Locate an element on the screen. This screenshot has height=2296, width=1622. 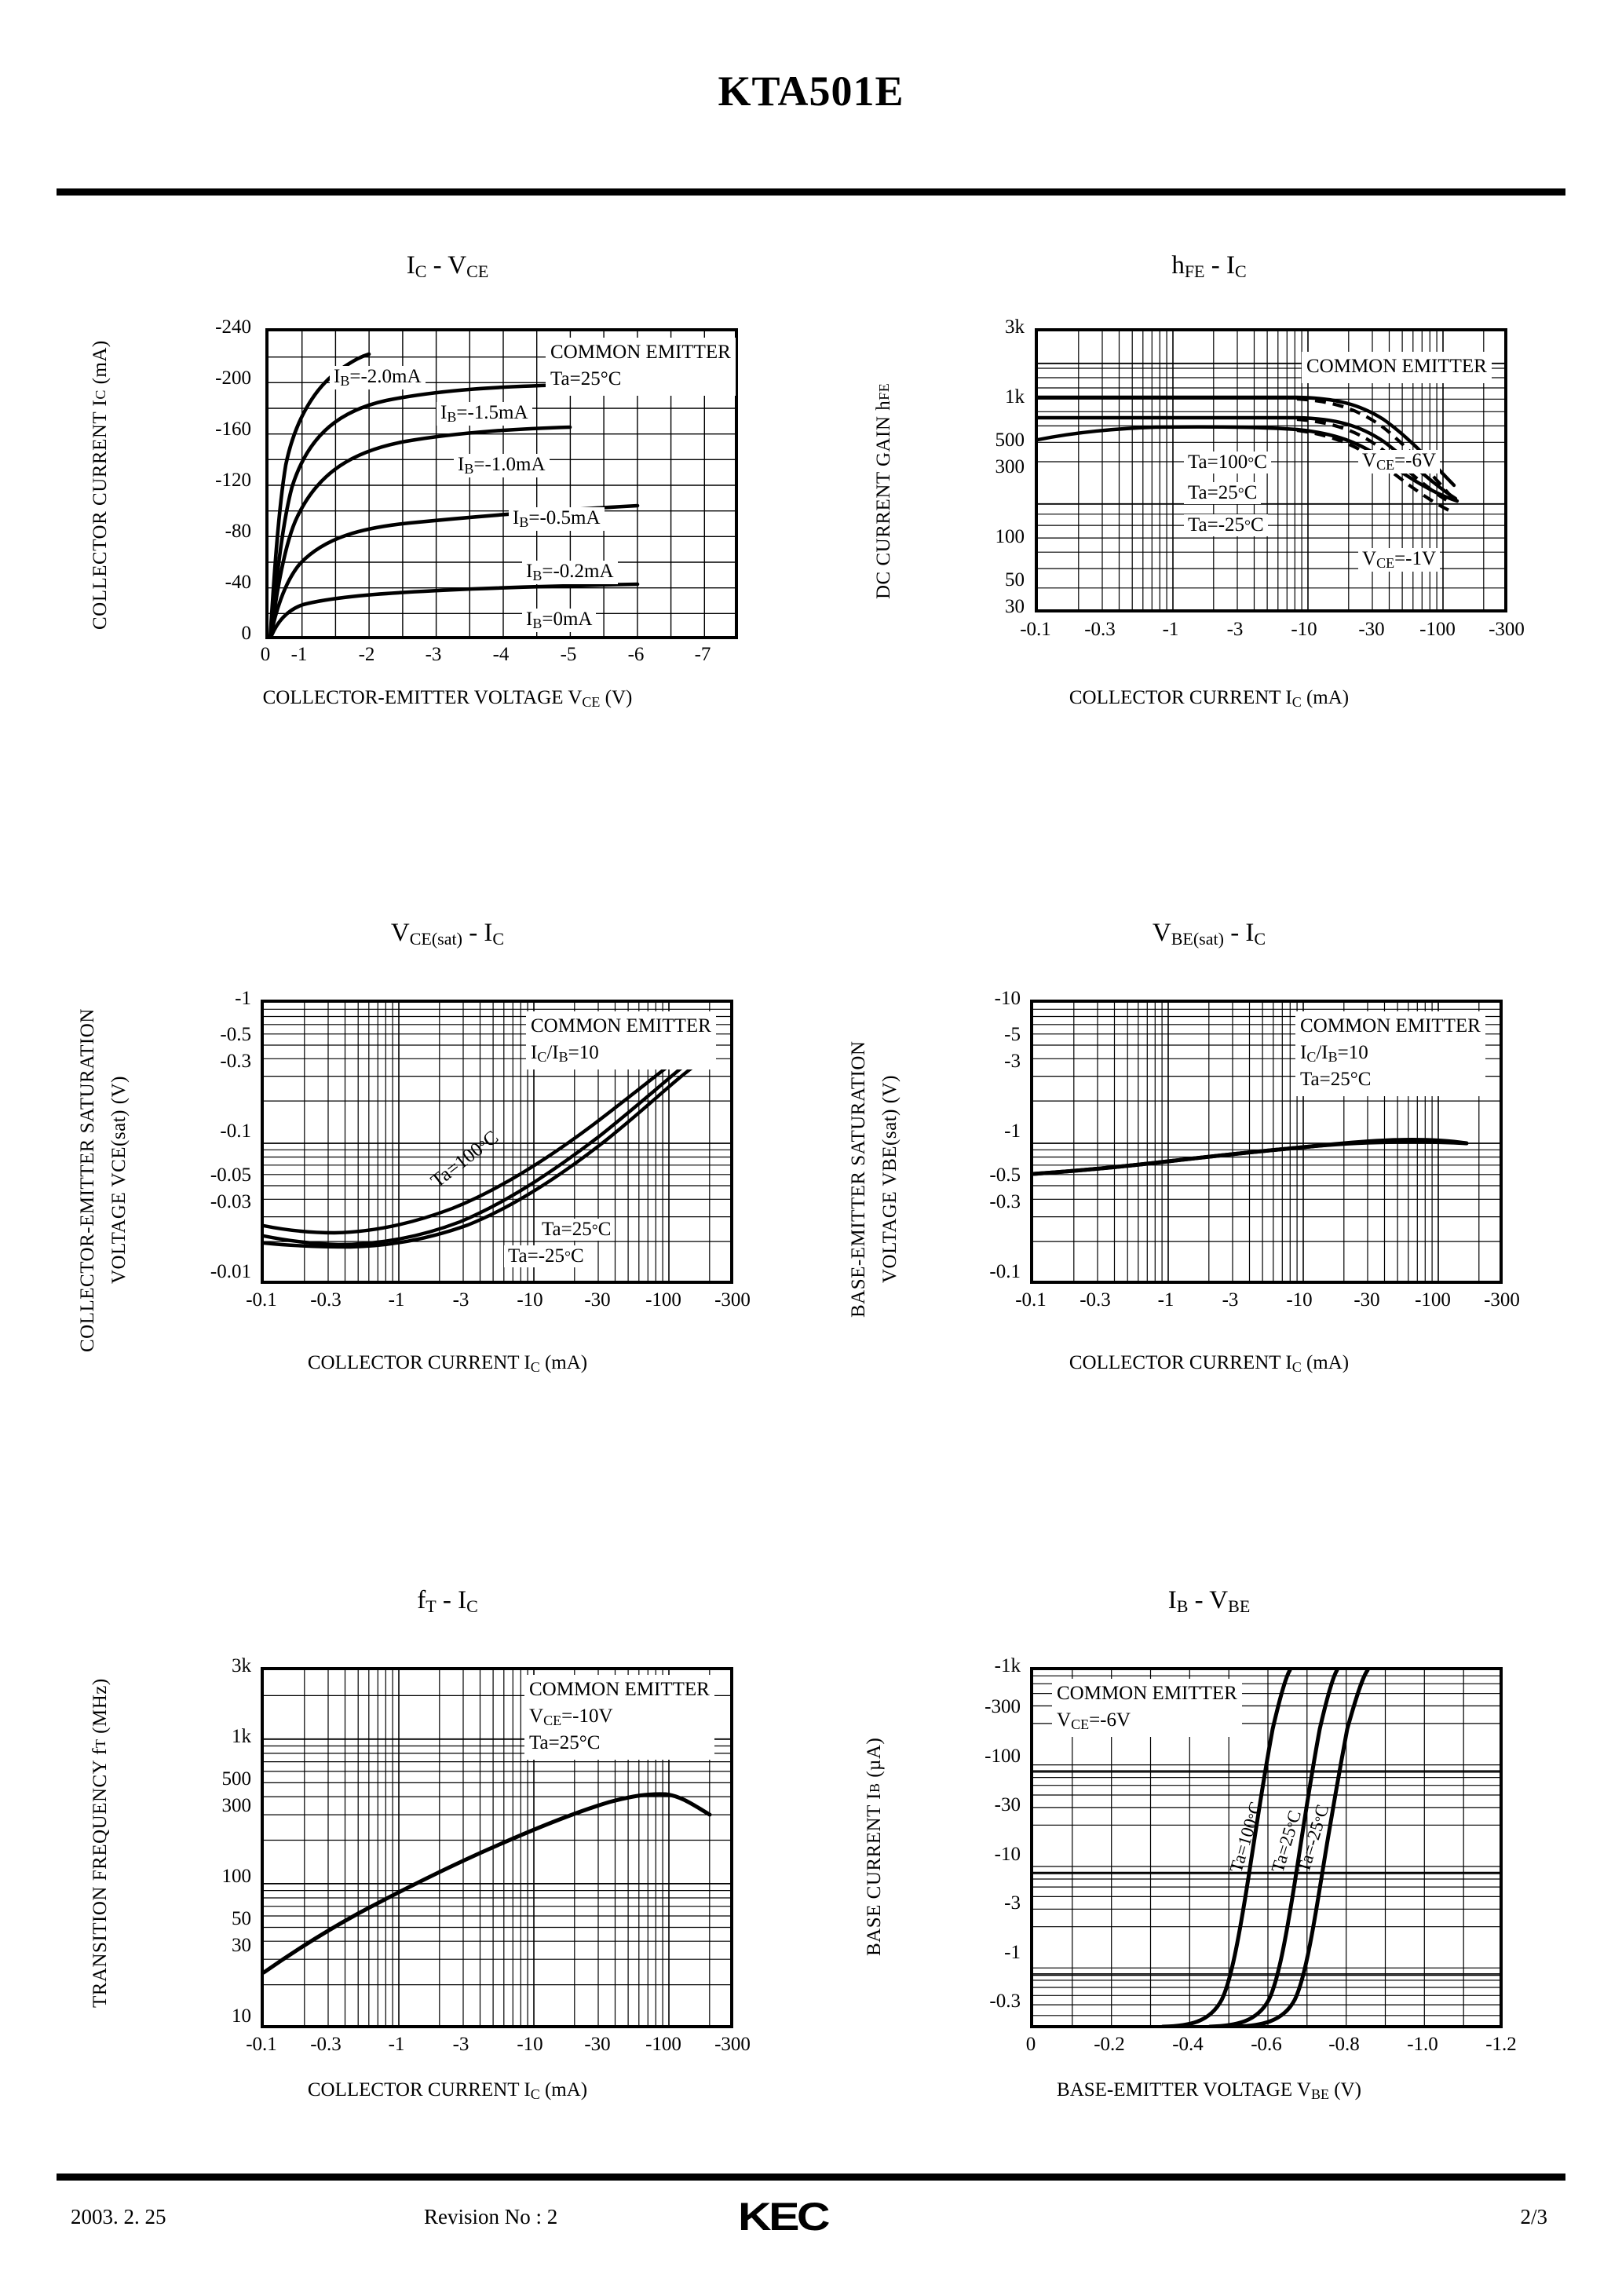
plot-area-ib-vbe is located at coordinates (1266, 1847).